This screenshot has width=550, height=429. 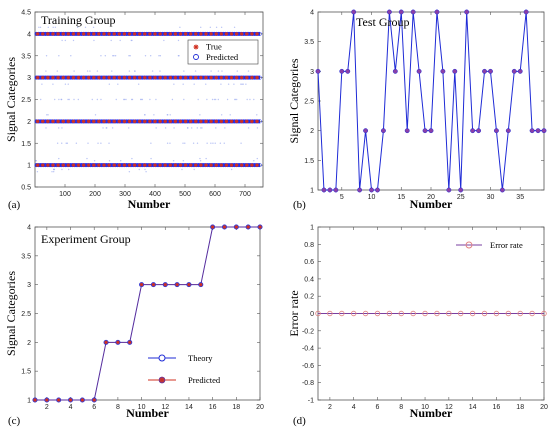 What do you see at coordinates (118, 407) in the screenshot?
I see `x-tick-label: 8` at bounding box center [118, 407].